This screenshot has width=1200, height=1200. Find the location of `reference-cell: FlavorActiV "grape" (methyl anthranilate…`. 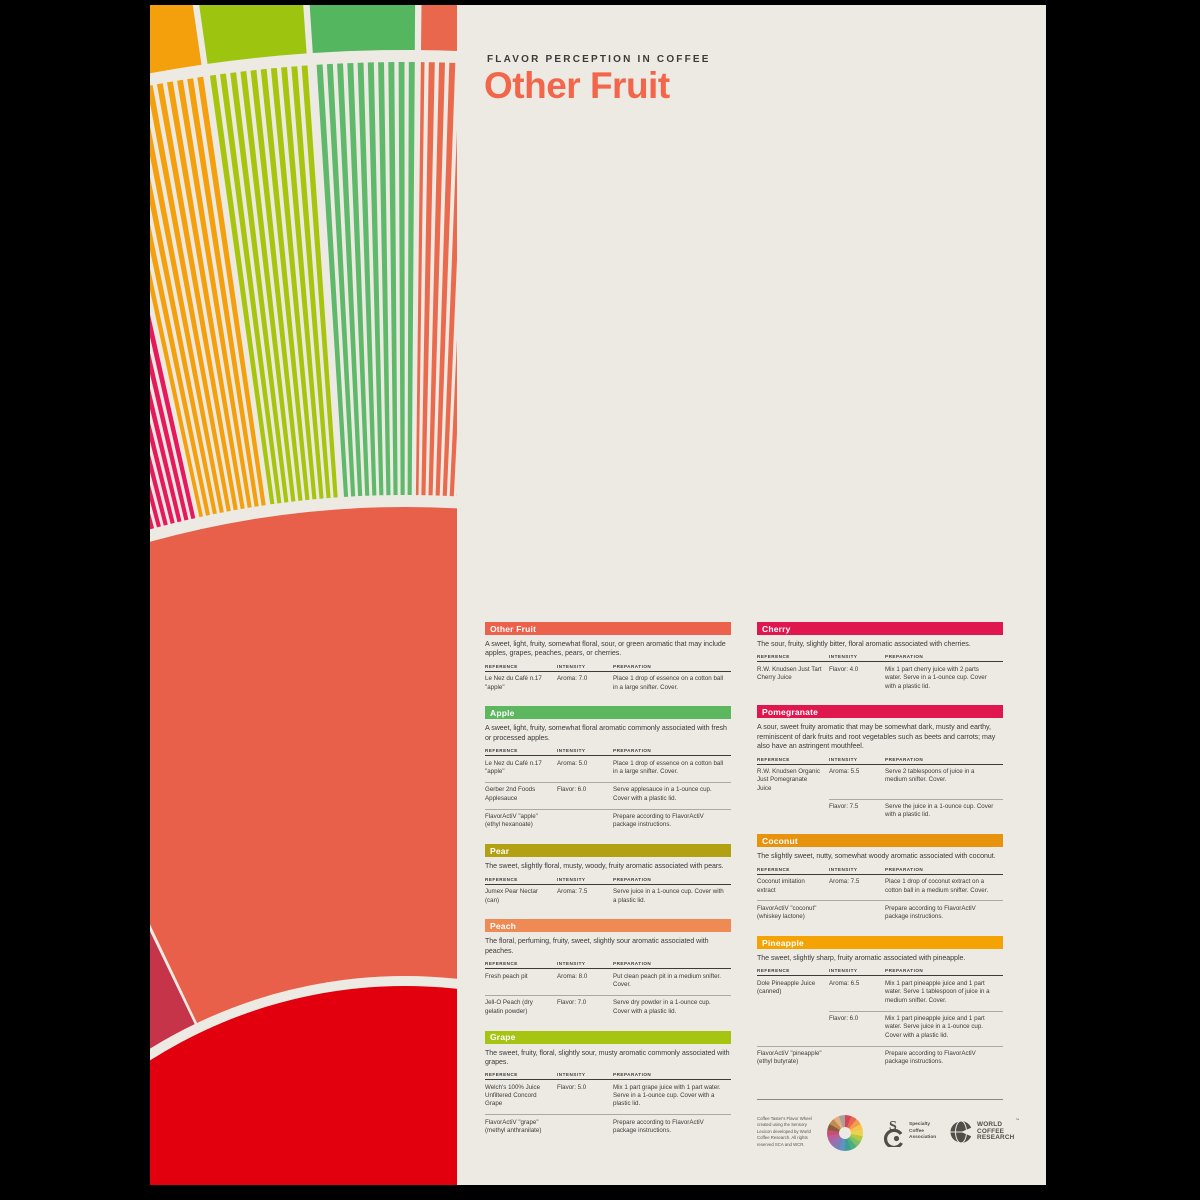

reference-cell: FlavorActiV "grape" (methyl anthranilate… is located at coordinates (521, 1127).